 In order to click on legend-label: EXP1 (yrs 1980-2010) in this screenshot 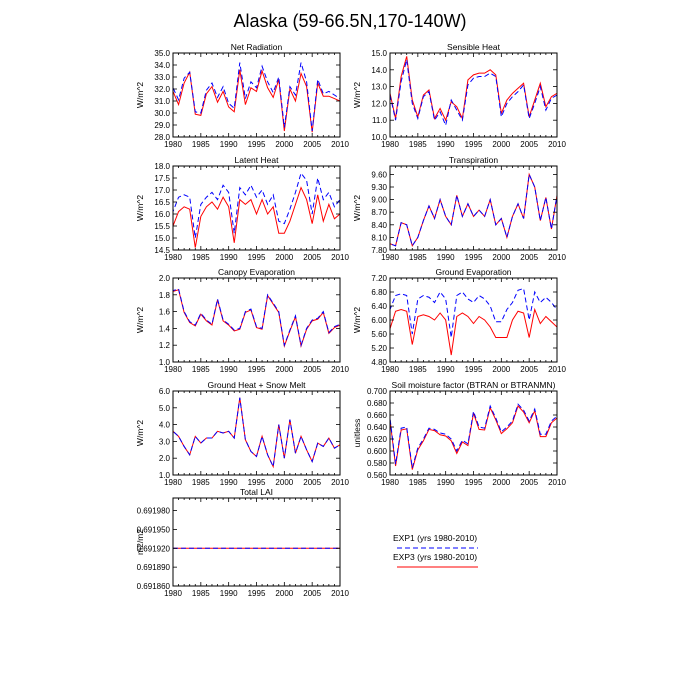, I will do `click(435, 538)`.